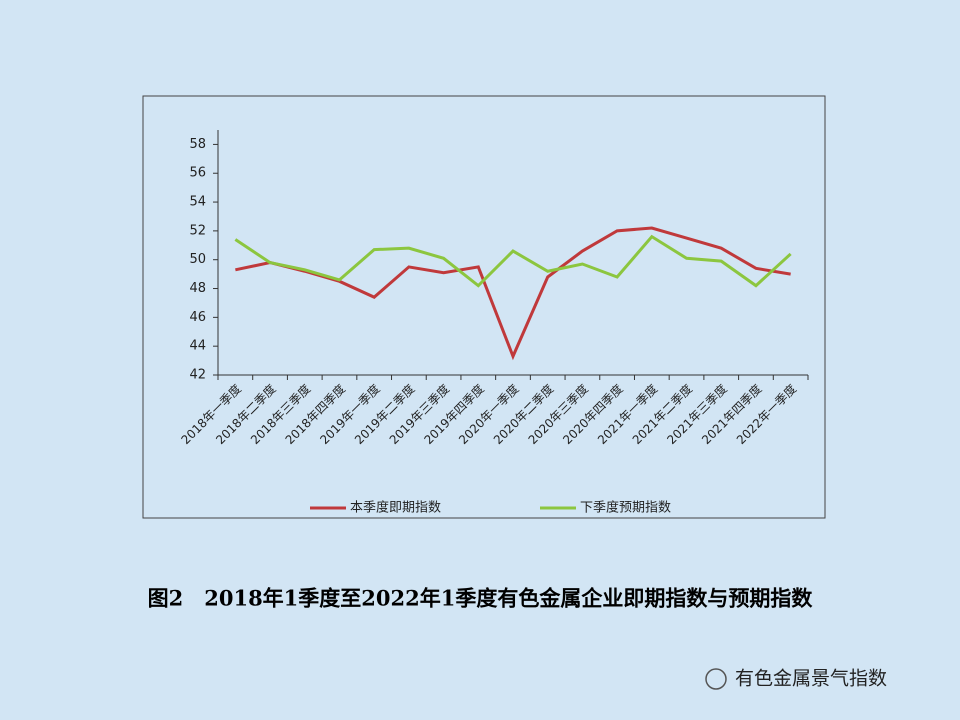 The width and height of the screenshot is (960, 720). Describe the element at coordinates (697, 414) in the screenshot. I see `x-tick-label: 2021年三季度` at that location.